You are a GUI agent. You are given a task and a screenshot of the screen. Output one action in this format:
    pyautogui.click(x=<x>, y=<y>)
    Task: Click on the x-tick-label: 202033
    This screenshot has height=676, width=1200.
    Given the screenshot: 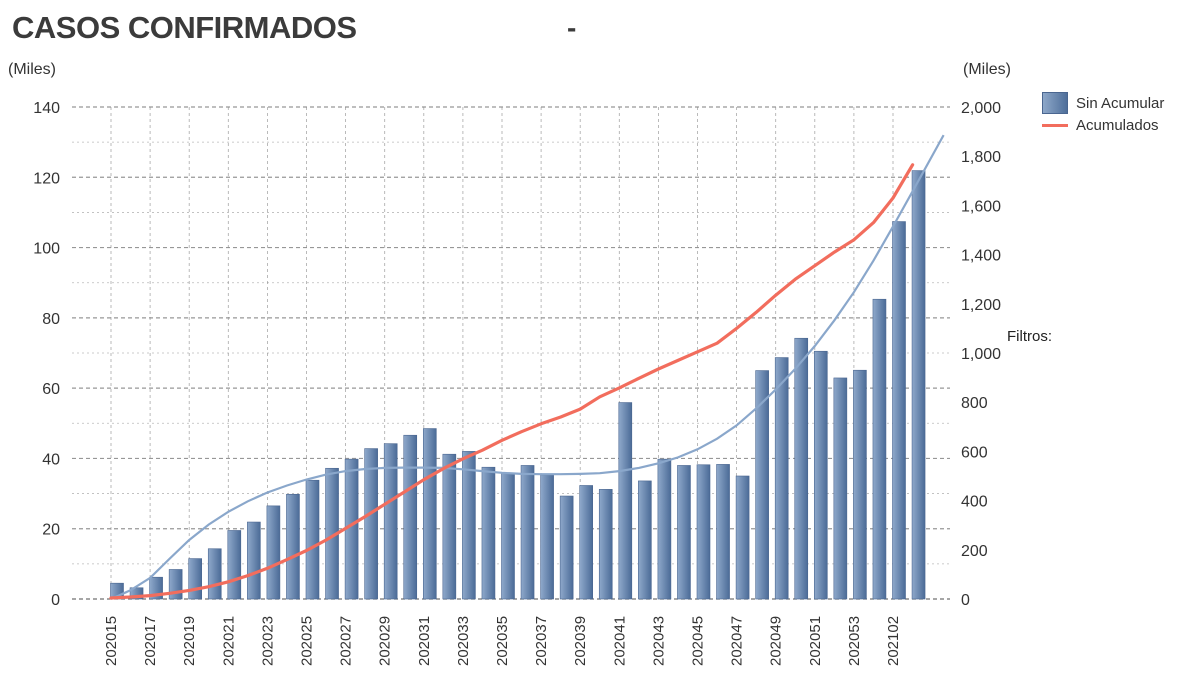 What is the action you would take?
    pyautogui.click(x=463, y=641)
    